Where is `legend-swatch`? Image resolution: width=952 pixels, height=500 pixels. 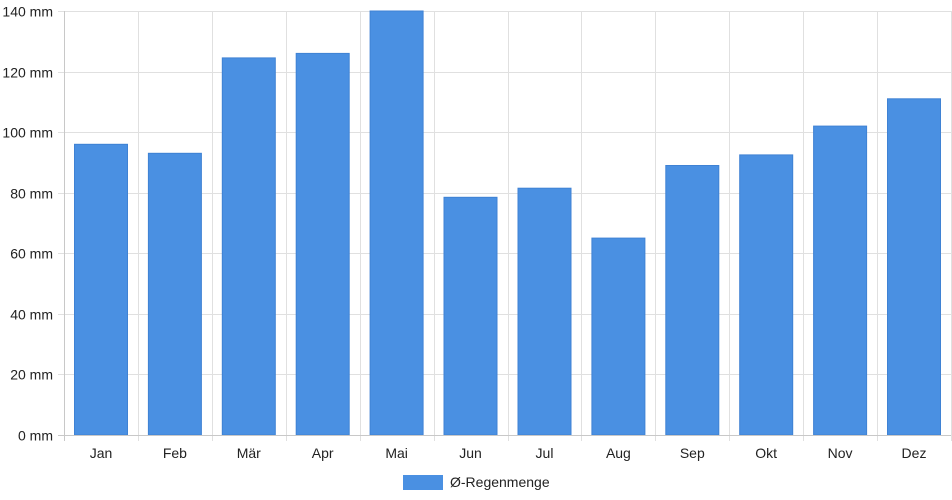
legend-swatch is located at coordinates (423, 482).